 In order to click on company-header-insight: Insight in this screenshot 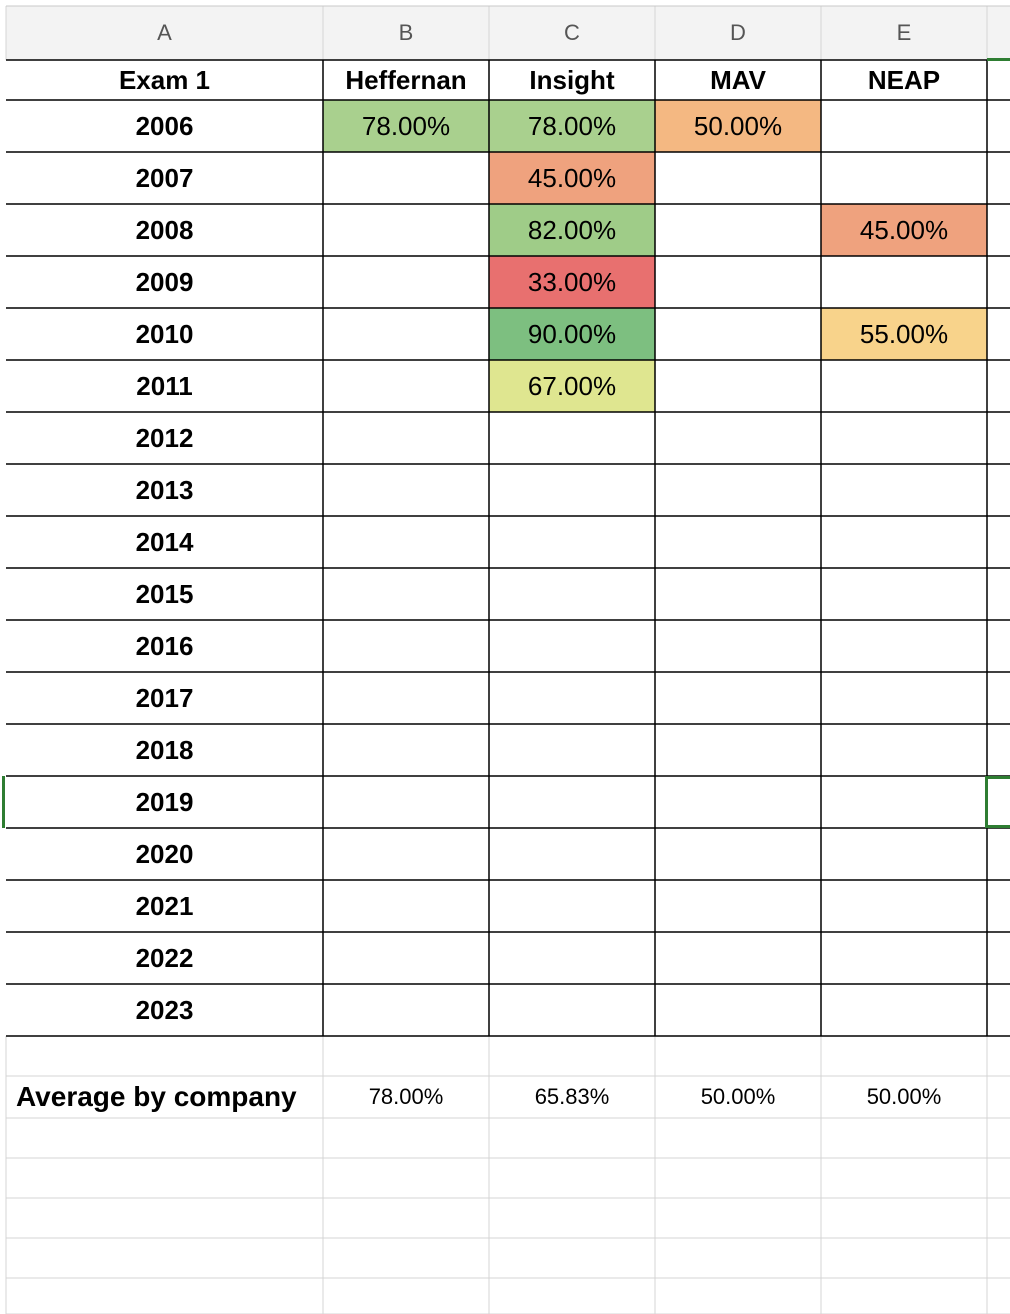, I will do `click(572, 79)`.